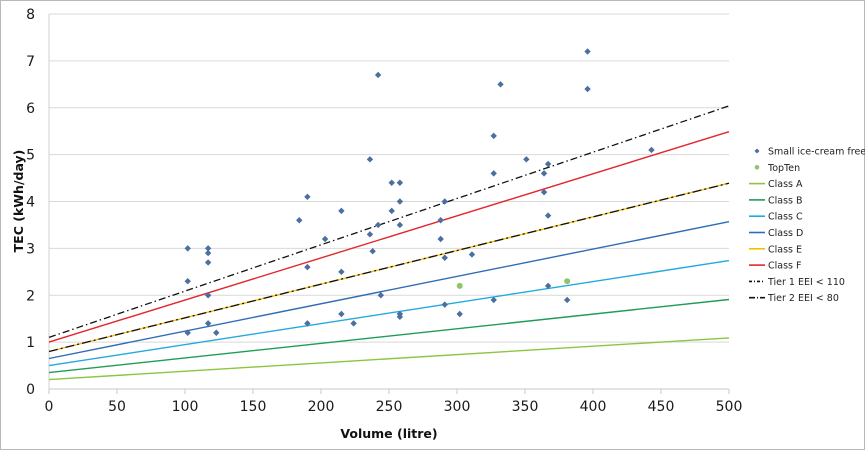 This screenshot has height=450, width=865. What do you see at coordinates (49, 407) in the screenshot?
I see `x-tick-label: 0` at bounding box center [49, 407].